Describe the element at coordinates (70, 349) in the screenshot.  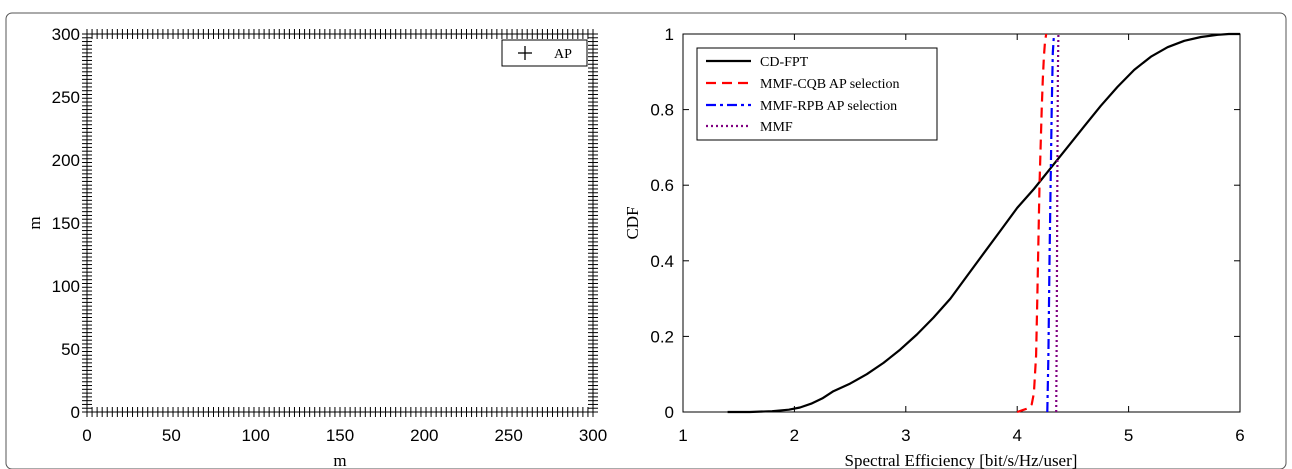
I see `y-tick-label: 50` at that location.